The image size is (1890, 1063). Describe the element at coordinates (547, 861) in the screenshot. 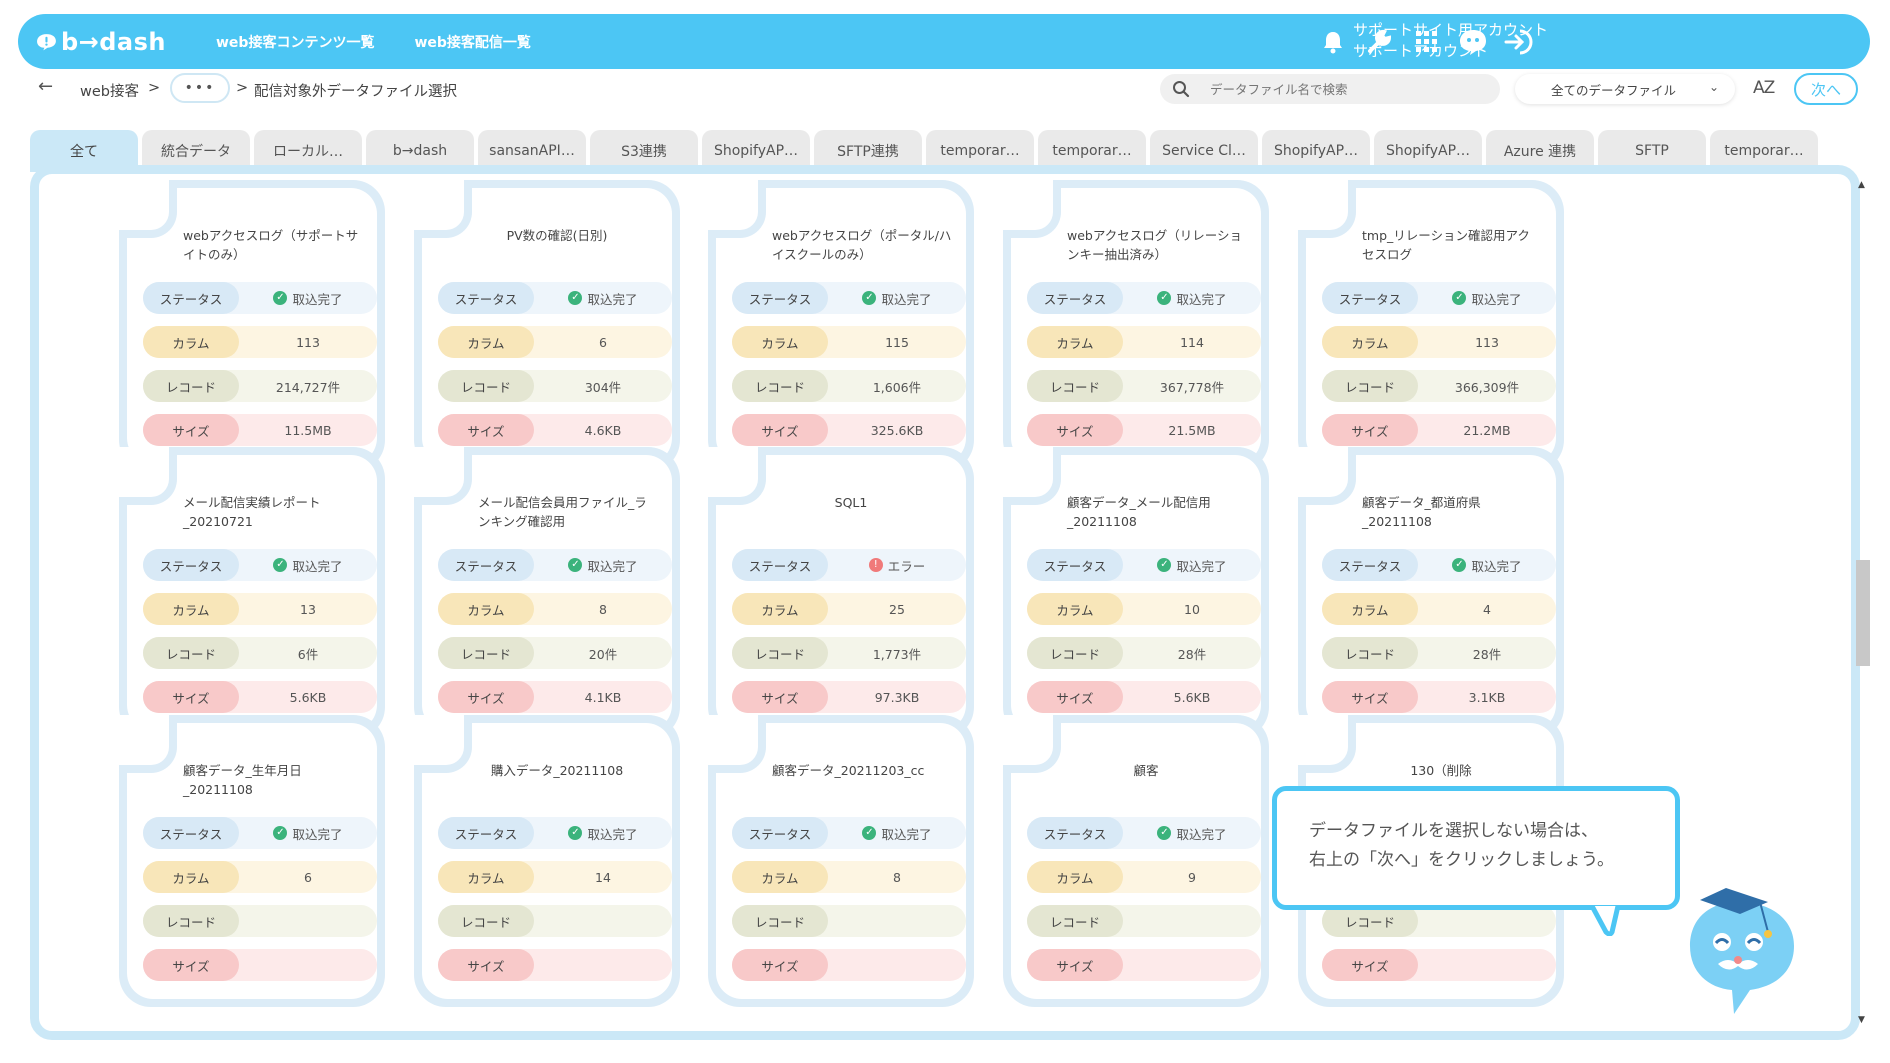

I see `datafile-card: 購入データ_20211108 ステータス ✓ 取込完了 カラム 14 レコード サイズ` at that location.